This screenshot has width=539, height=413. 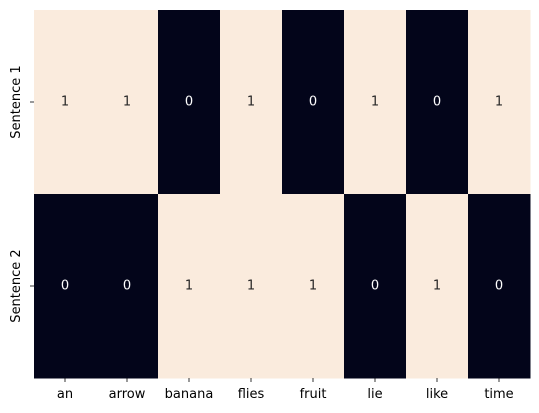 I want to click on x-tick-label: like, so click(x=437, y=394).